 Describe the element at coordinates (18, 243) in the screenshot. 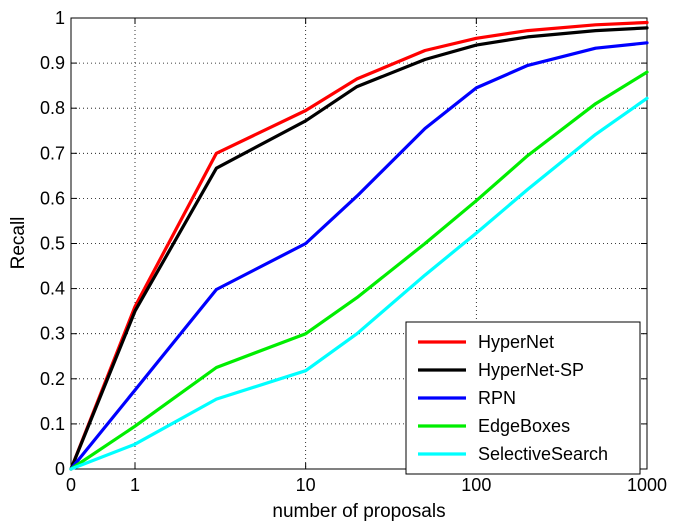

I see `y-axis-label: Recall` at that location.